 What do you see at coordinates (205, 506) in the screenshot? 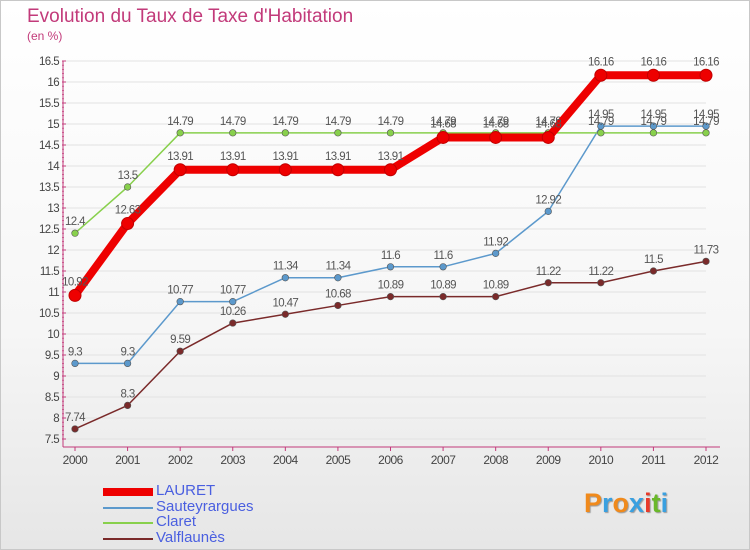
I see `legend-label: Sauteyrargues` at bounding box center [205, 506].